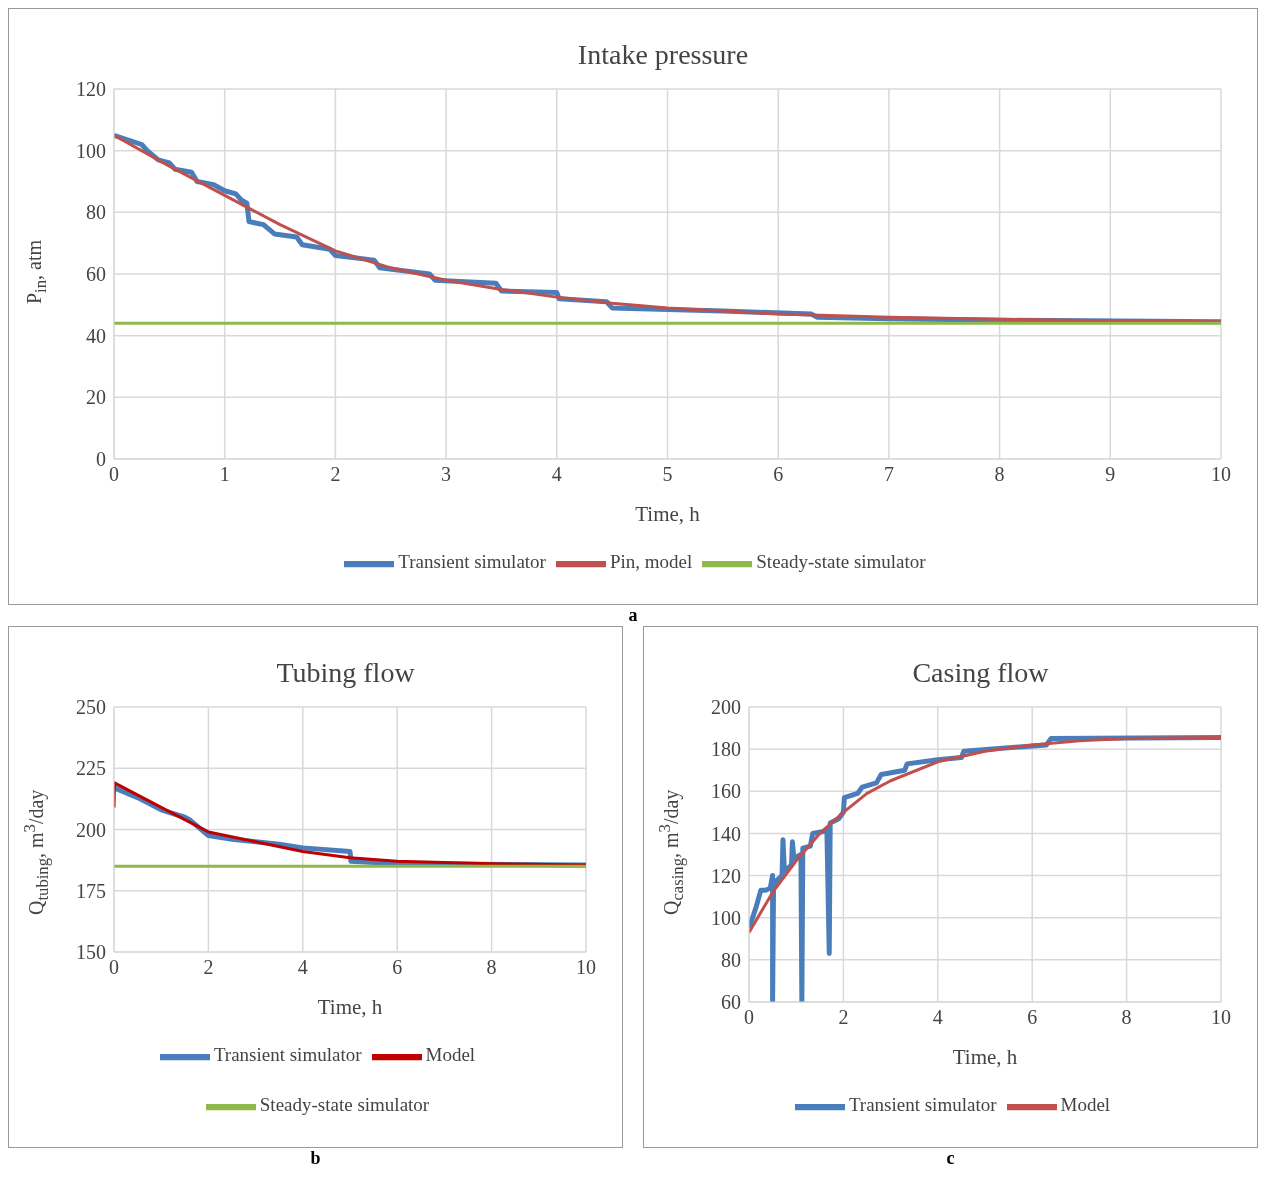 The width and height of the screenshot is (1272, 1182). Describe the element at coordinates (667, 474) in the screenshot. I see `x-tick-label: 5` at that location.